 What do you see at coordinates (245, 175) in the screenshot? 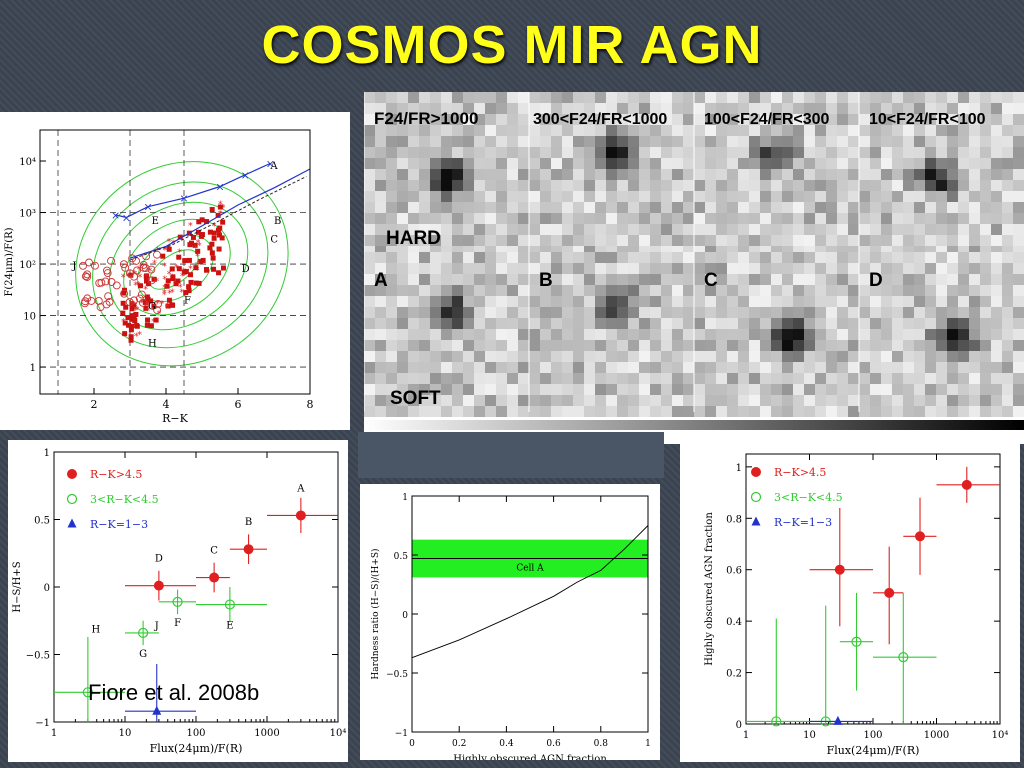
I see `track-marker: ×` at bounding box center [245, 175].